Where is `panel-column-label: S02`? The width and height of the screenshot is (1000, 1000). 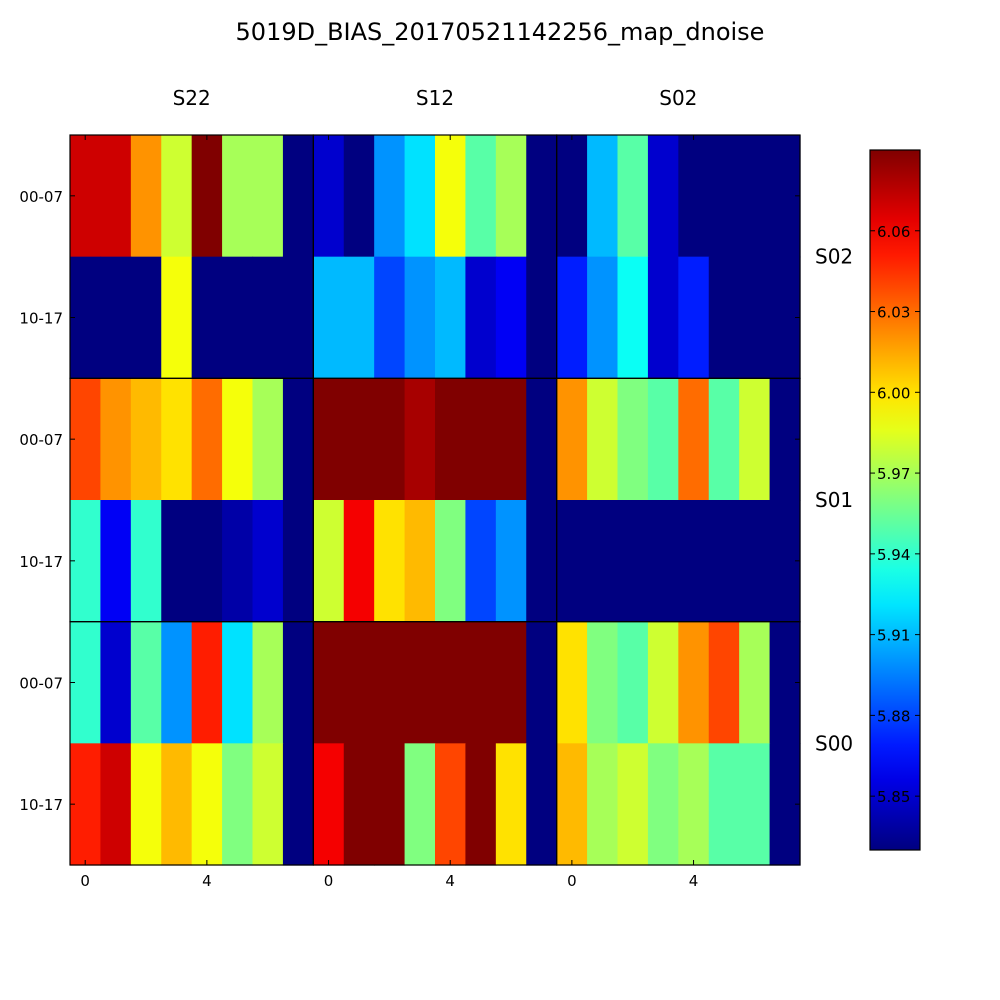 panel-column-label: S02 is located at coordinates (678, 98).